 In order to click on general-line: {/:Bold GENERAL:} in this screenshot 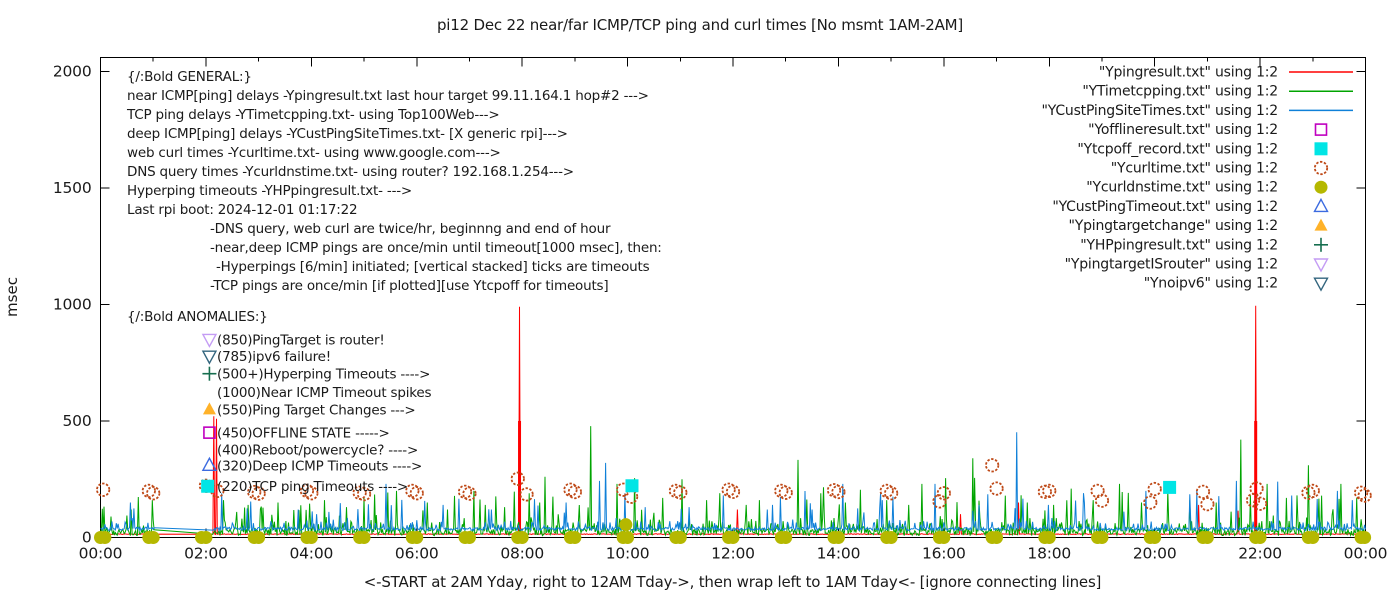, I will do `click(189, 77)`.